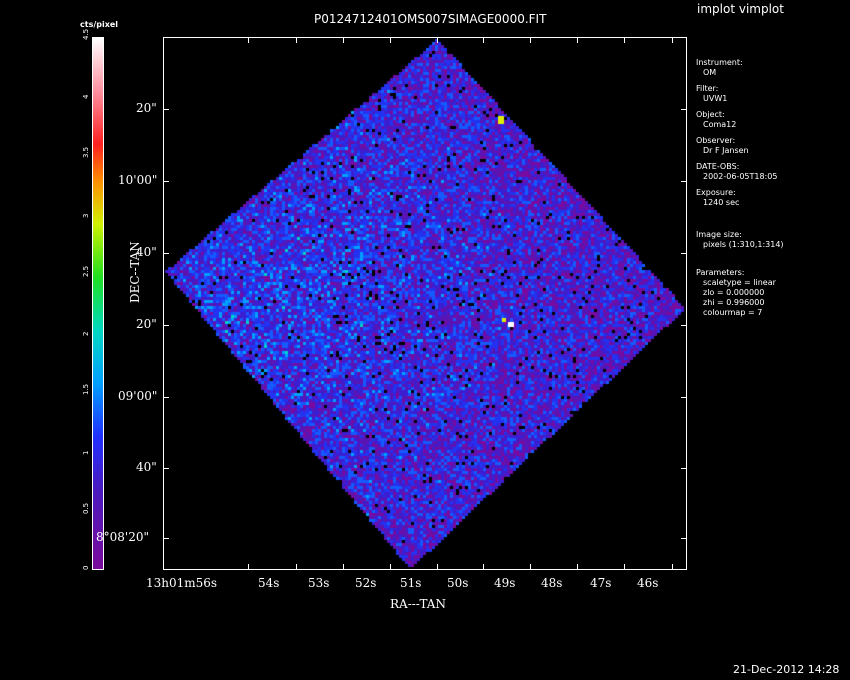  I want to click on filter-label: Filter:, so click(707, 88).